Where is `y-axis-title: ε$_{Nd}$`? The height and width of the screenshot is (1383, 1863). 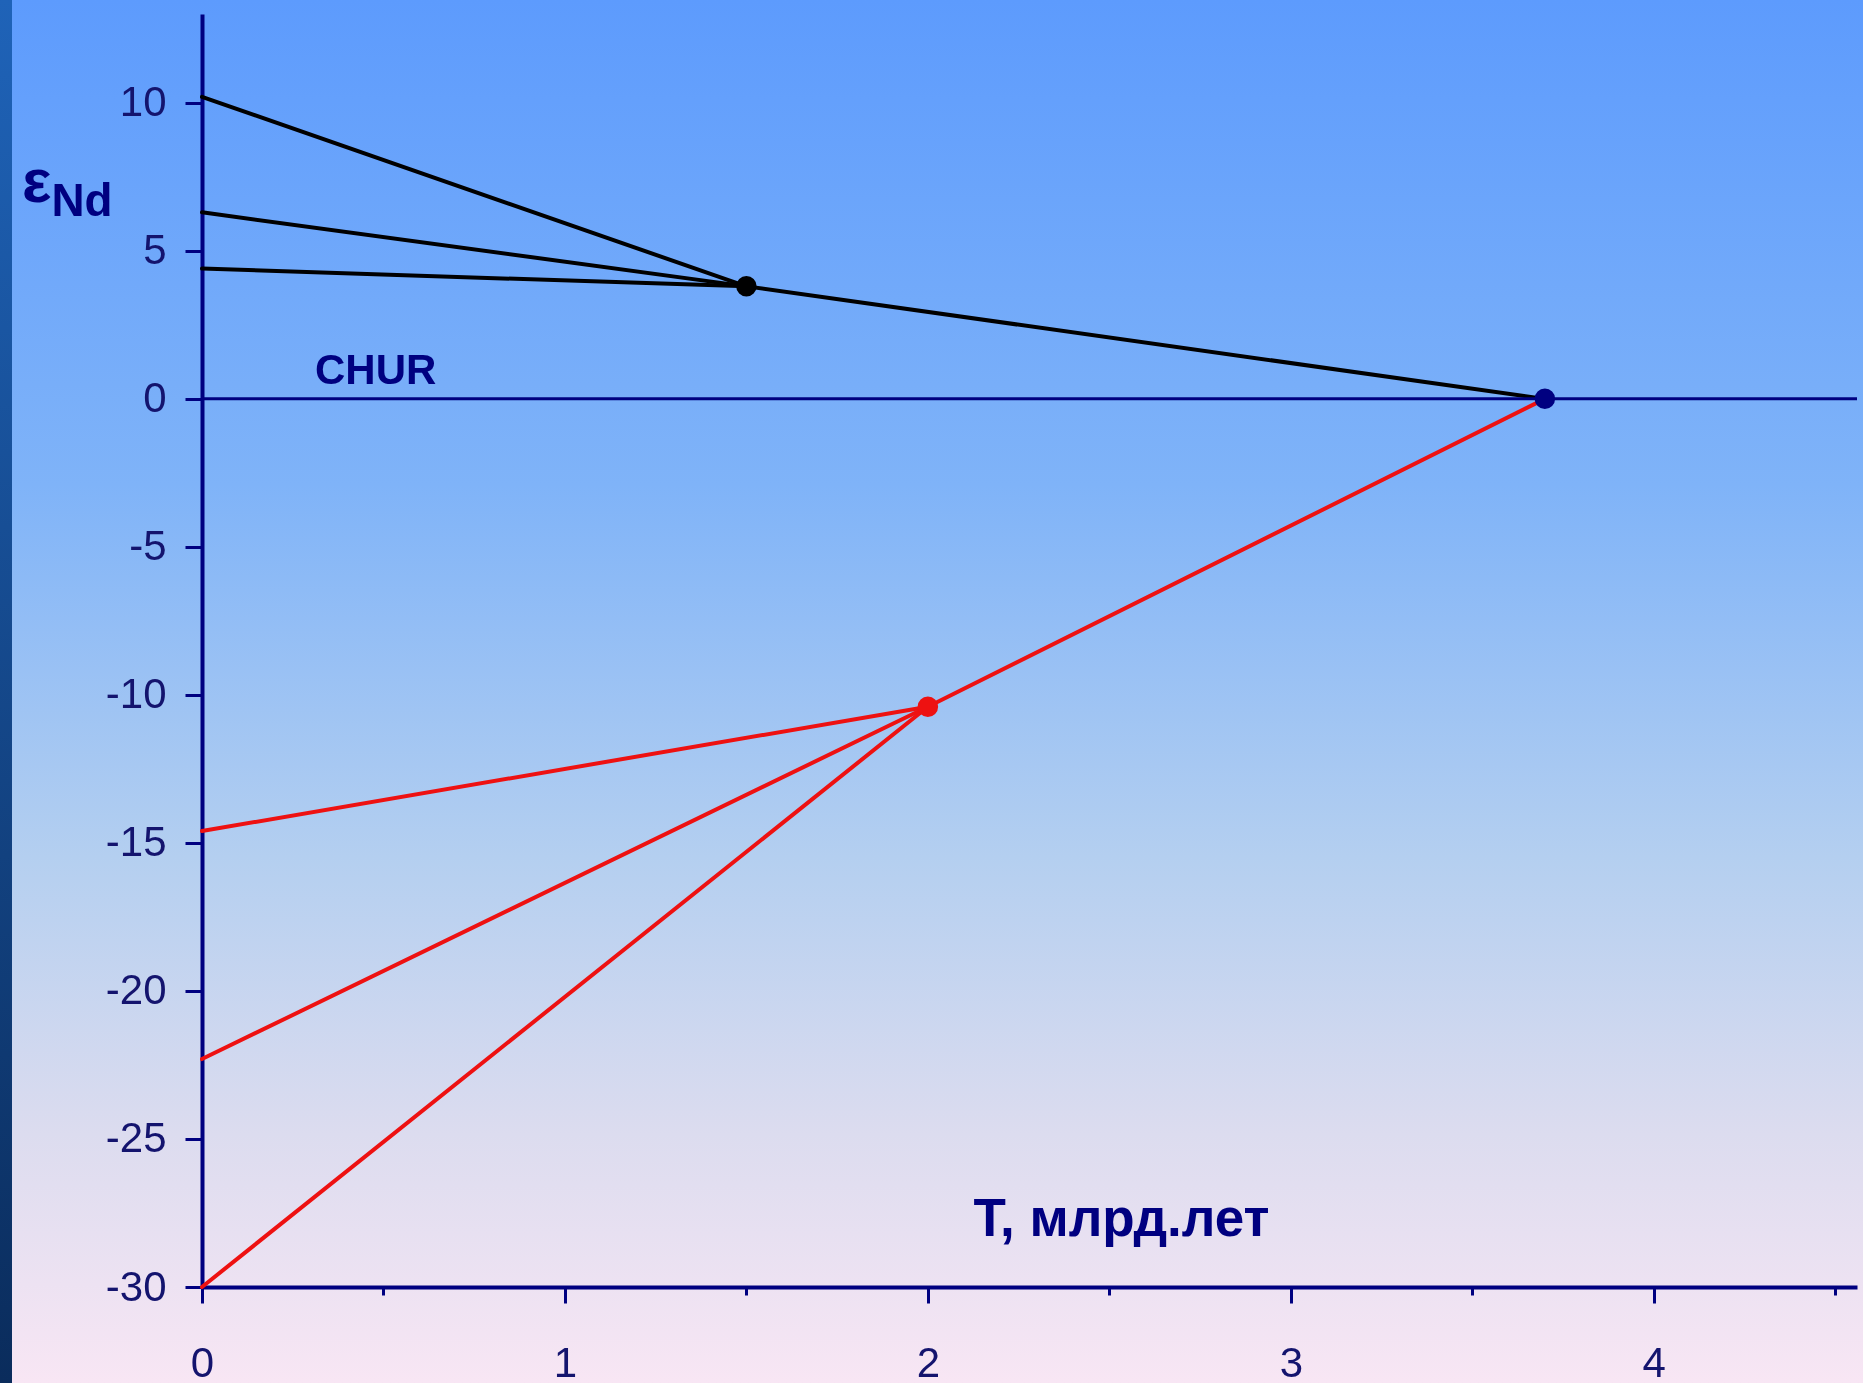
y-axis-title: ε$_{Nd}$ is located at coordinates (67, 186).